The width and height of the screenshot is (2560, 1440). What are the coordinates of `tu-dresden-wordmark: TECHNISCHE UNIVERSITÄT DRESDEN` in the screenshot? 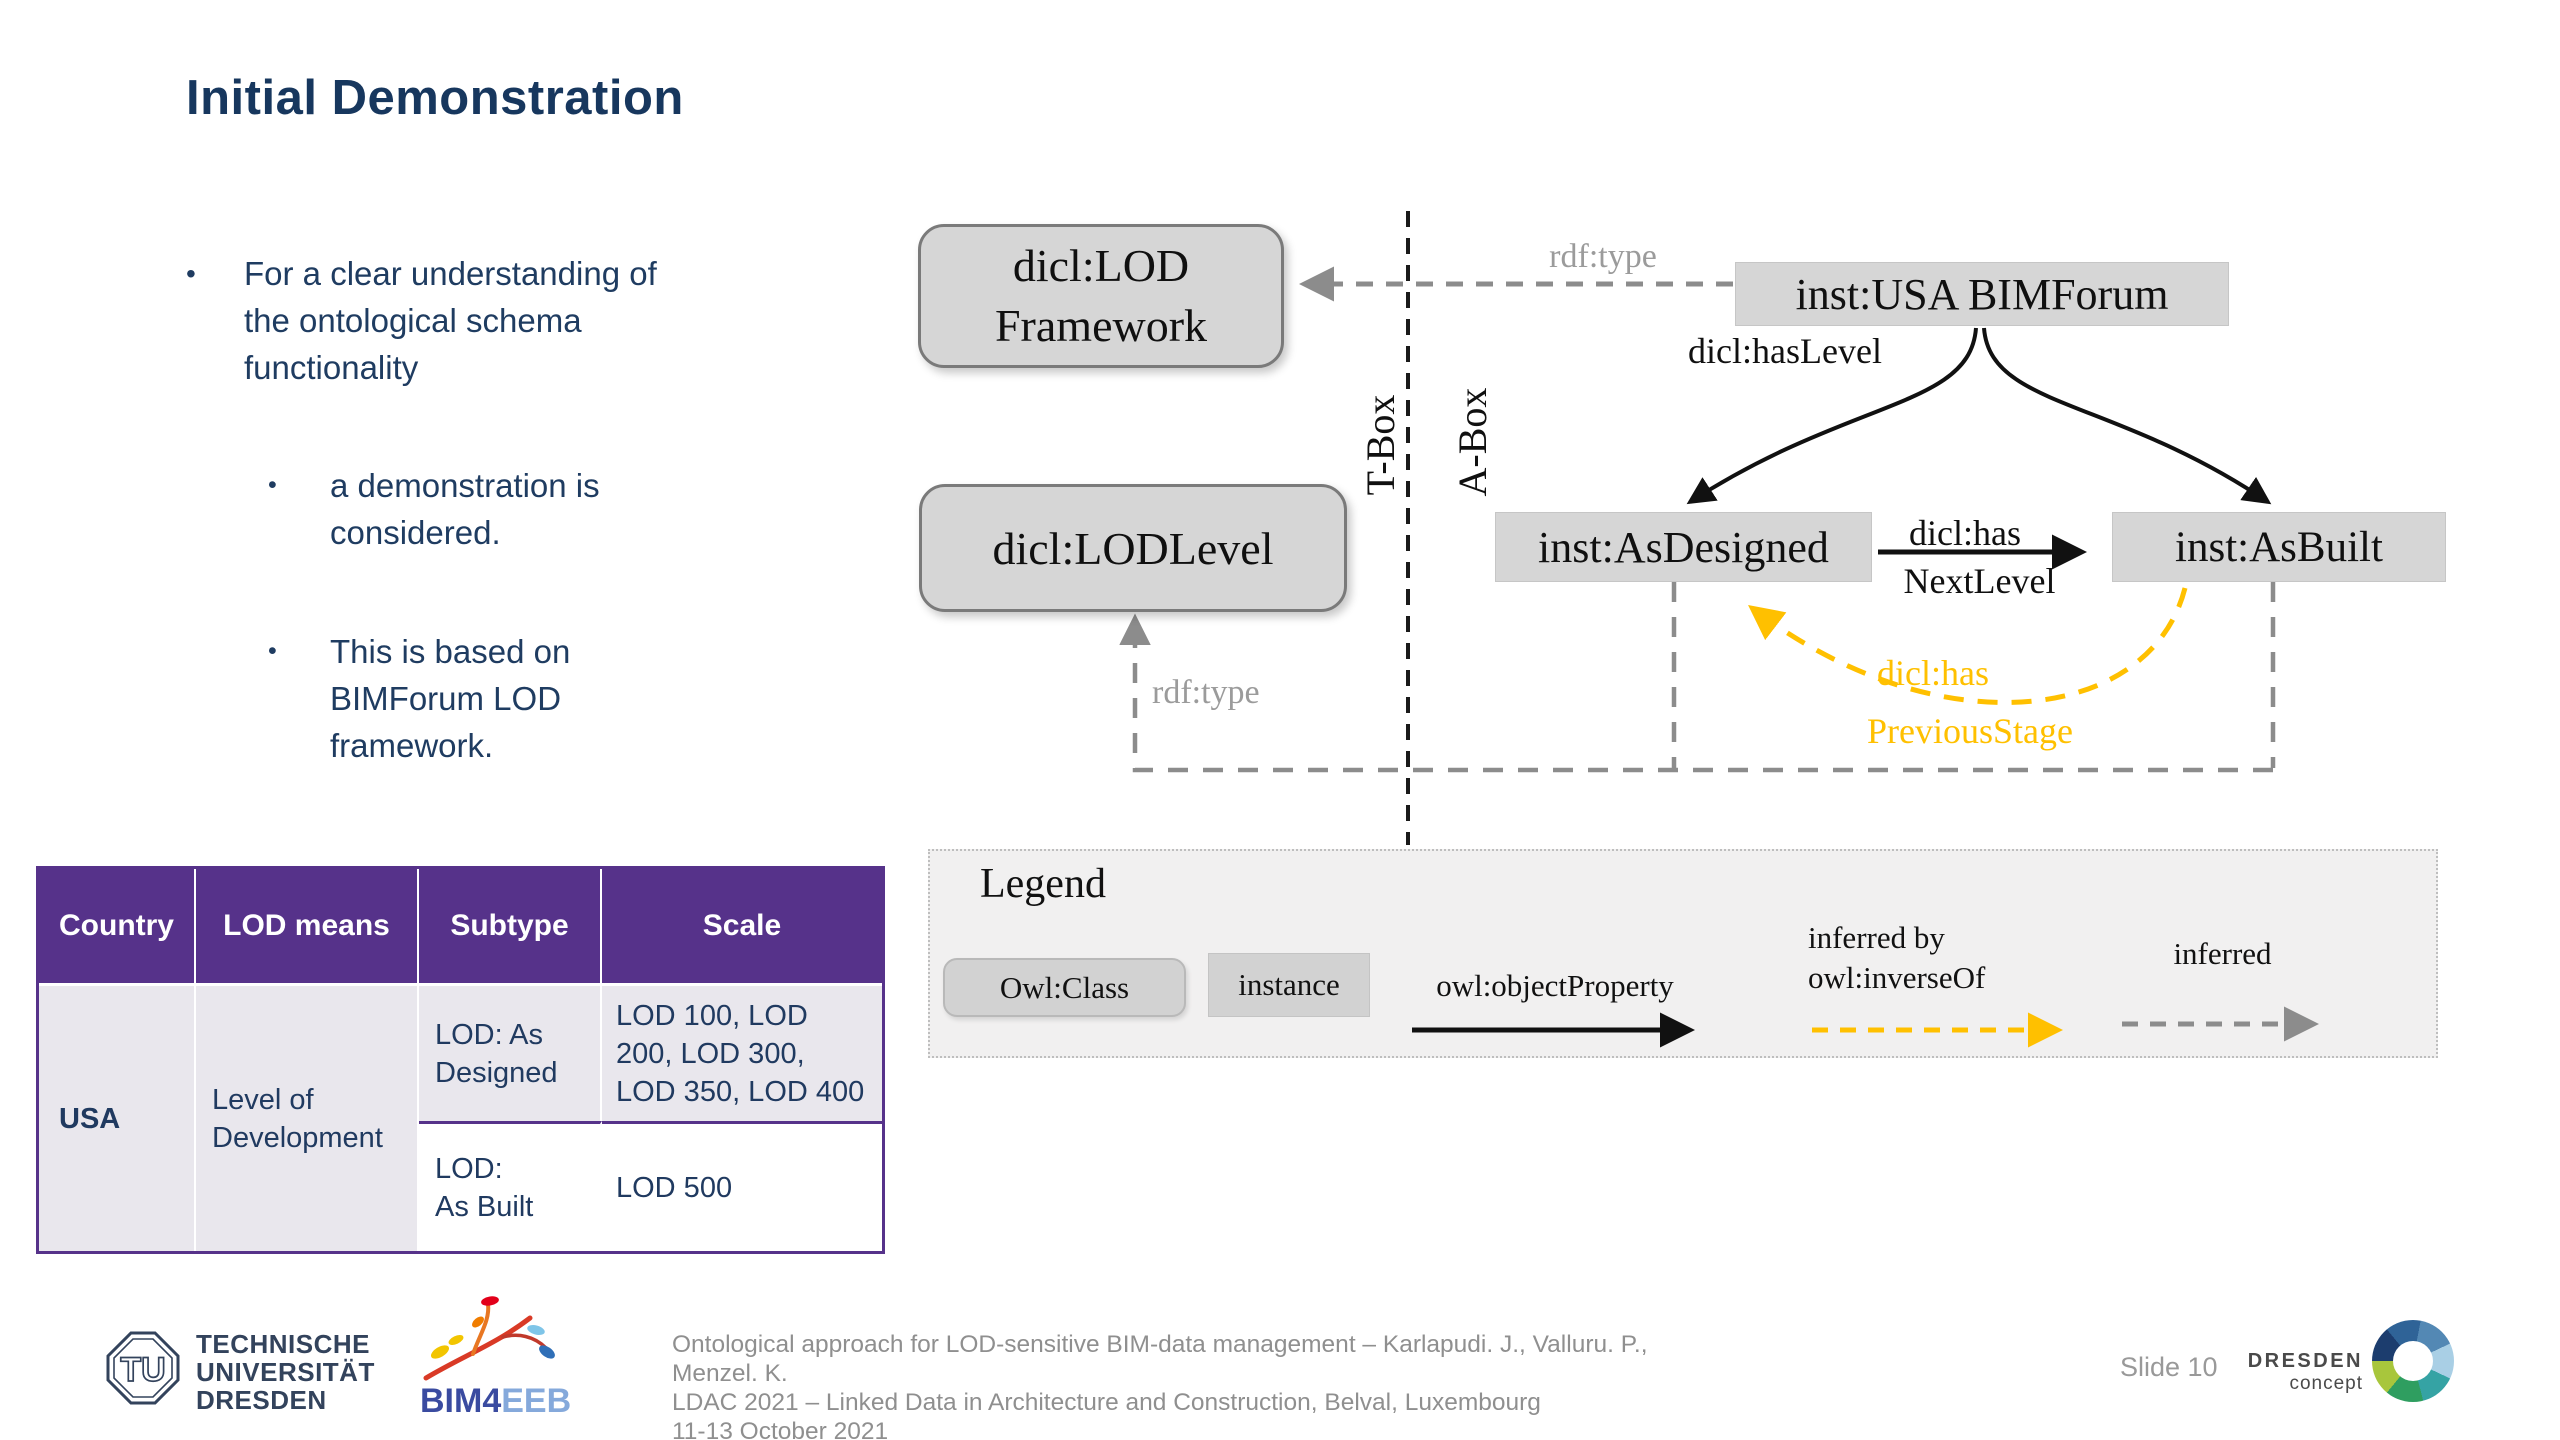 It's located at (285, 1372).